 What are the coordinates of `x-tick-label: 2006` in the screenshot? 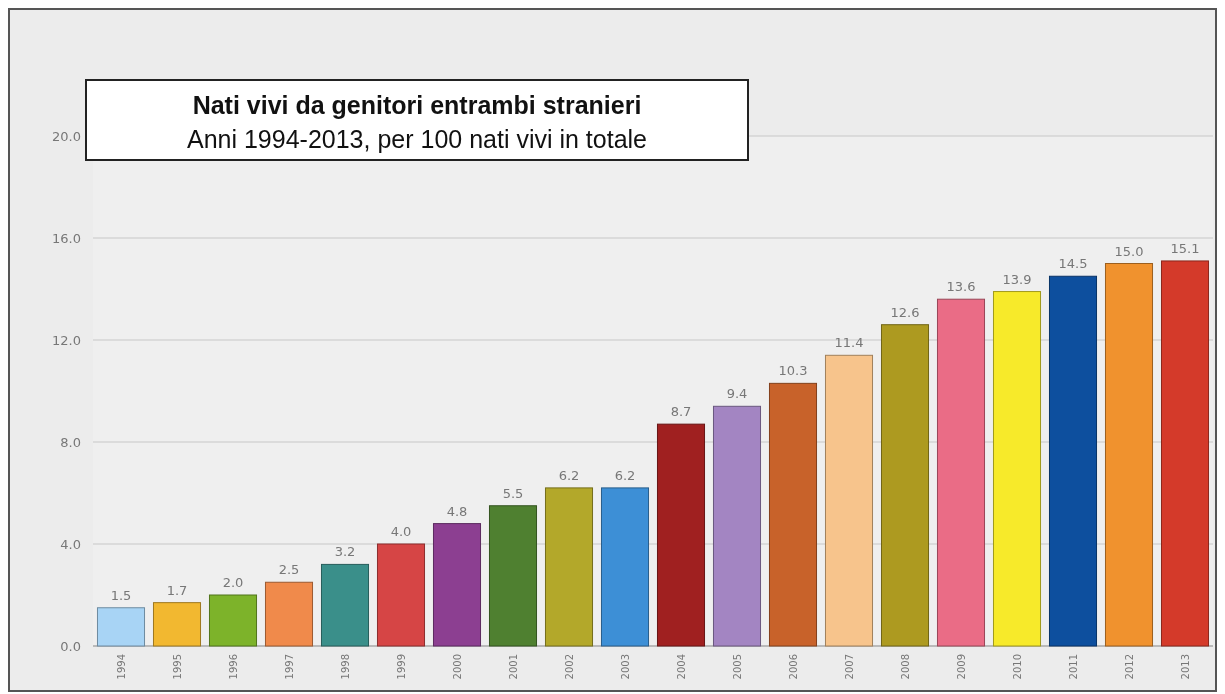 It's located at (793, 667).